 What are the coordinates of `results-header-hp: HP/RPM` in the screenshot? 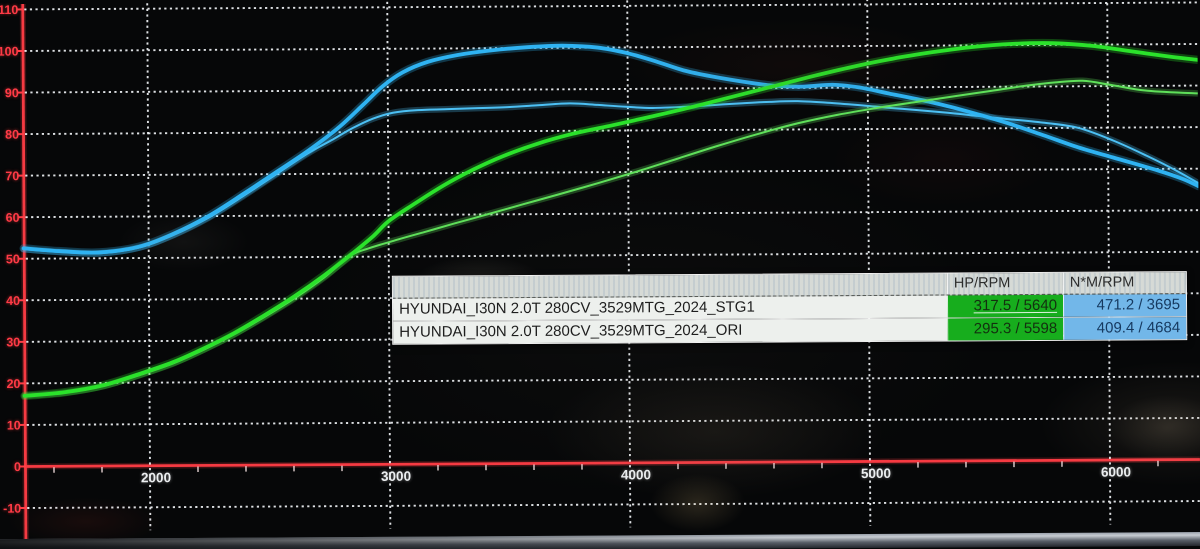 It's located at (1004, 283).